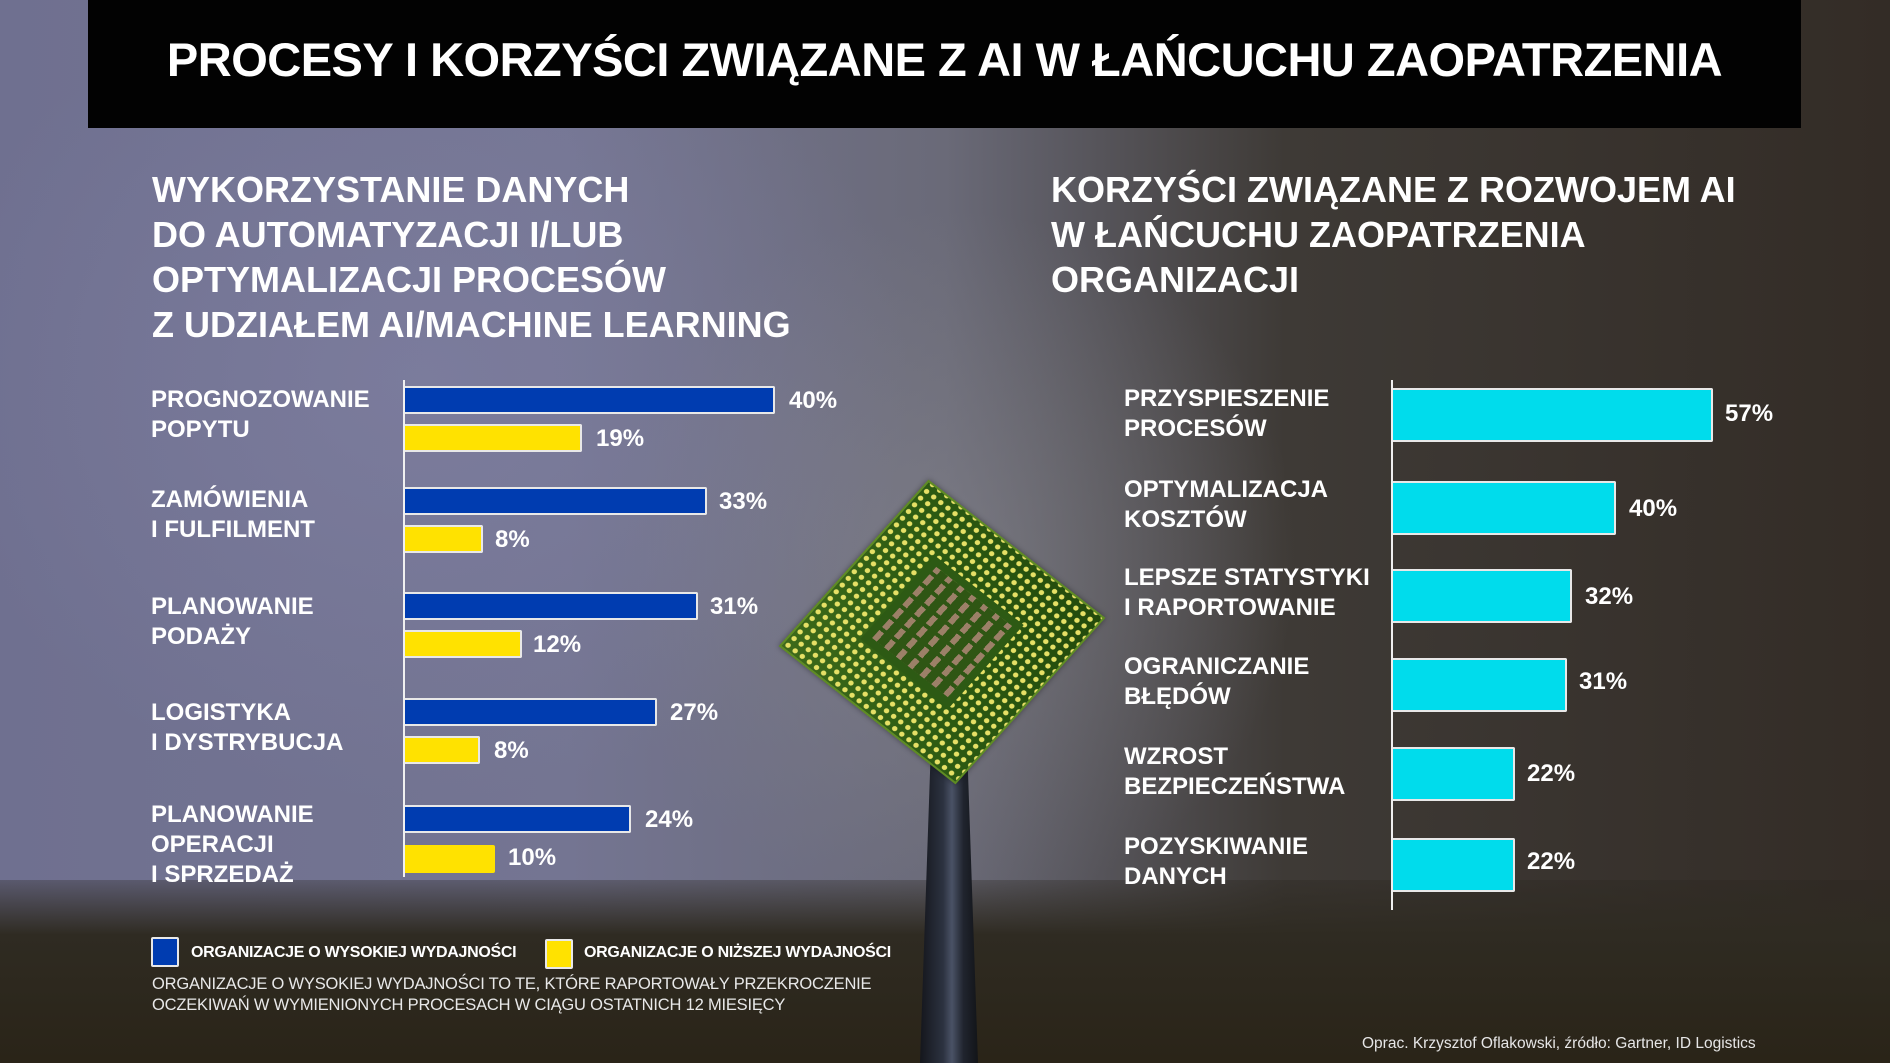 The image size is (1890, 1063). I want to click on left-category-label: PLANOWANIE PODAŻY, so click(232, 622).